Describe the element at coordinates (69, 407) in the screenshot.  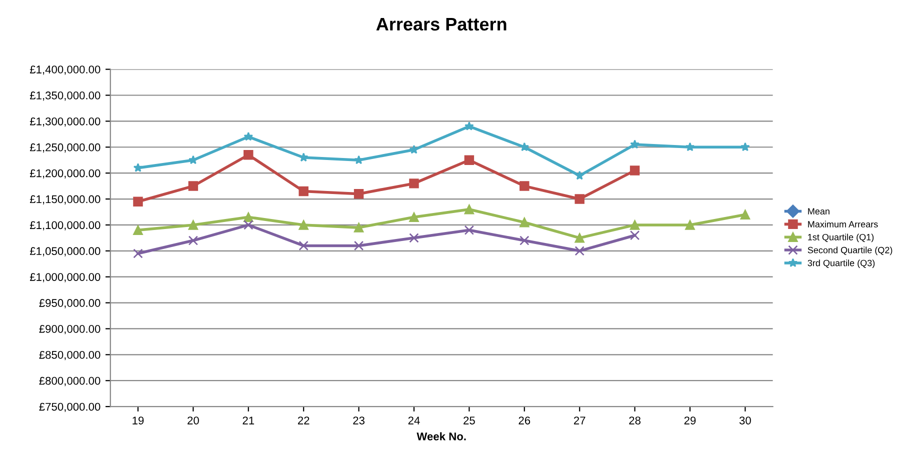
I see `y-tick-label: £750,000.00` at that location.